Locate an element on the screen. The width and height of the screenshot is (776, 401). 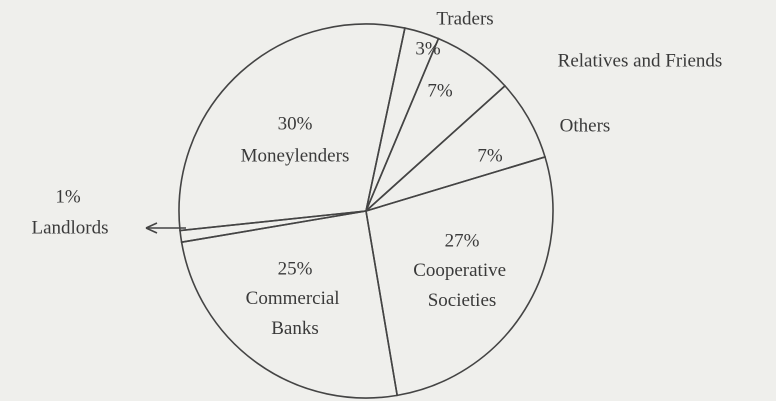
category-label: Cooperative Societies is located at coordinates (462, 285).